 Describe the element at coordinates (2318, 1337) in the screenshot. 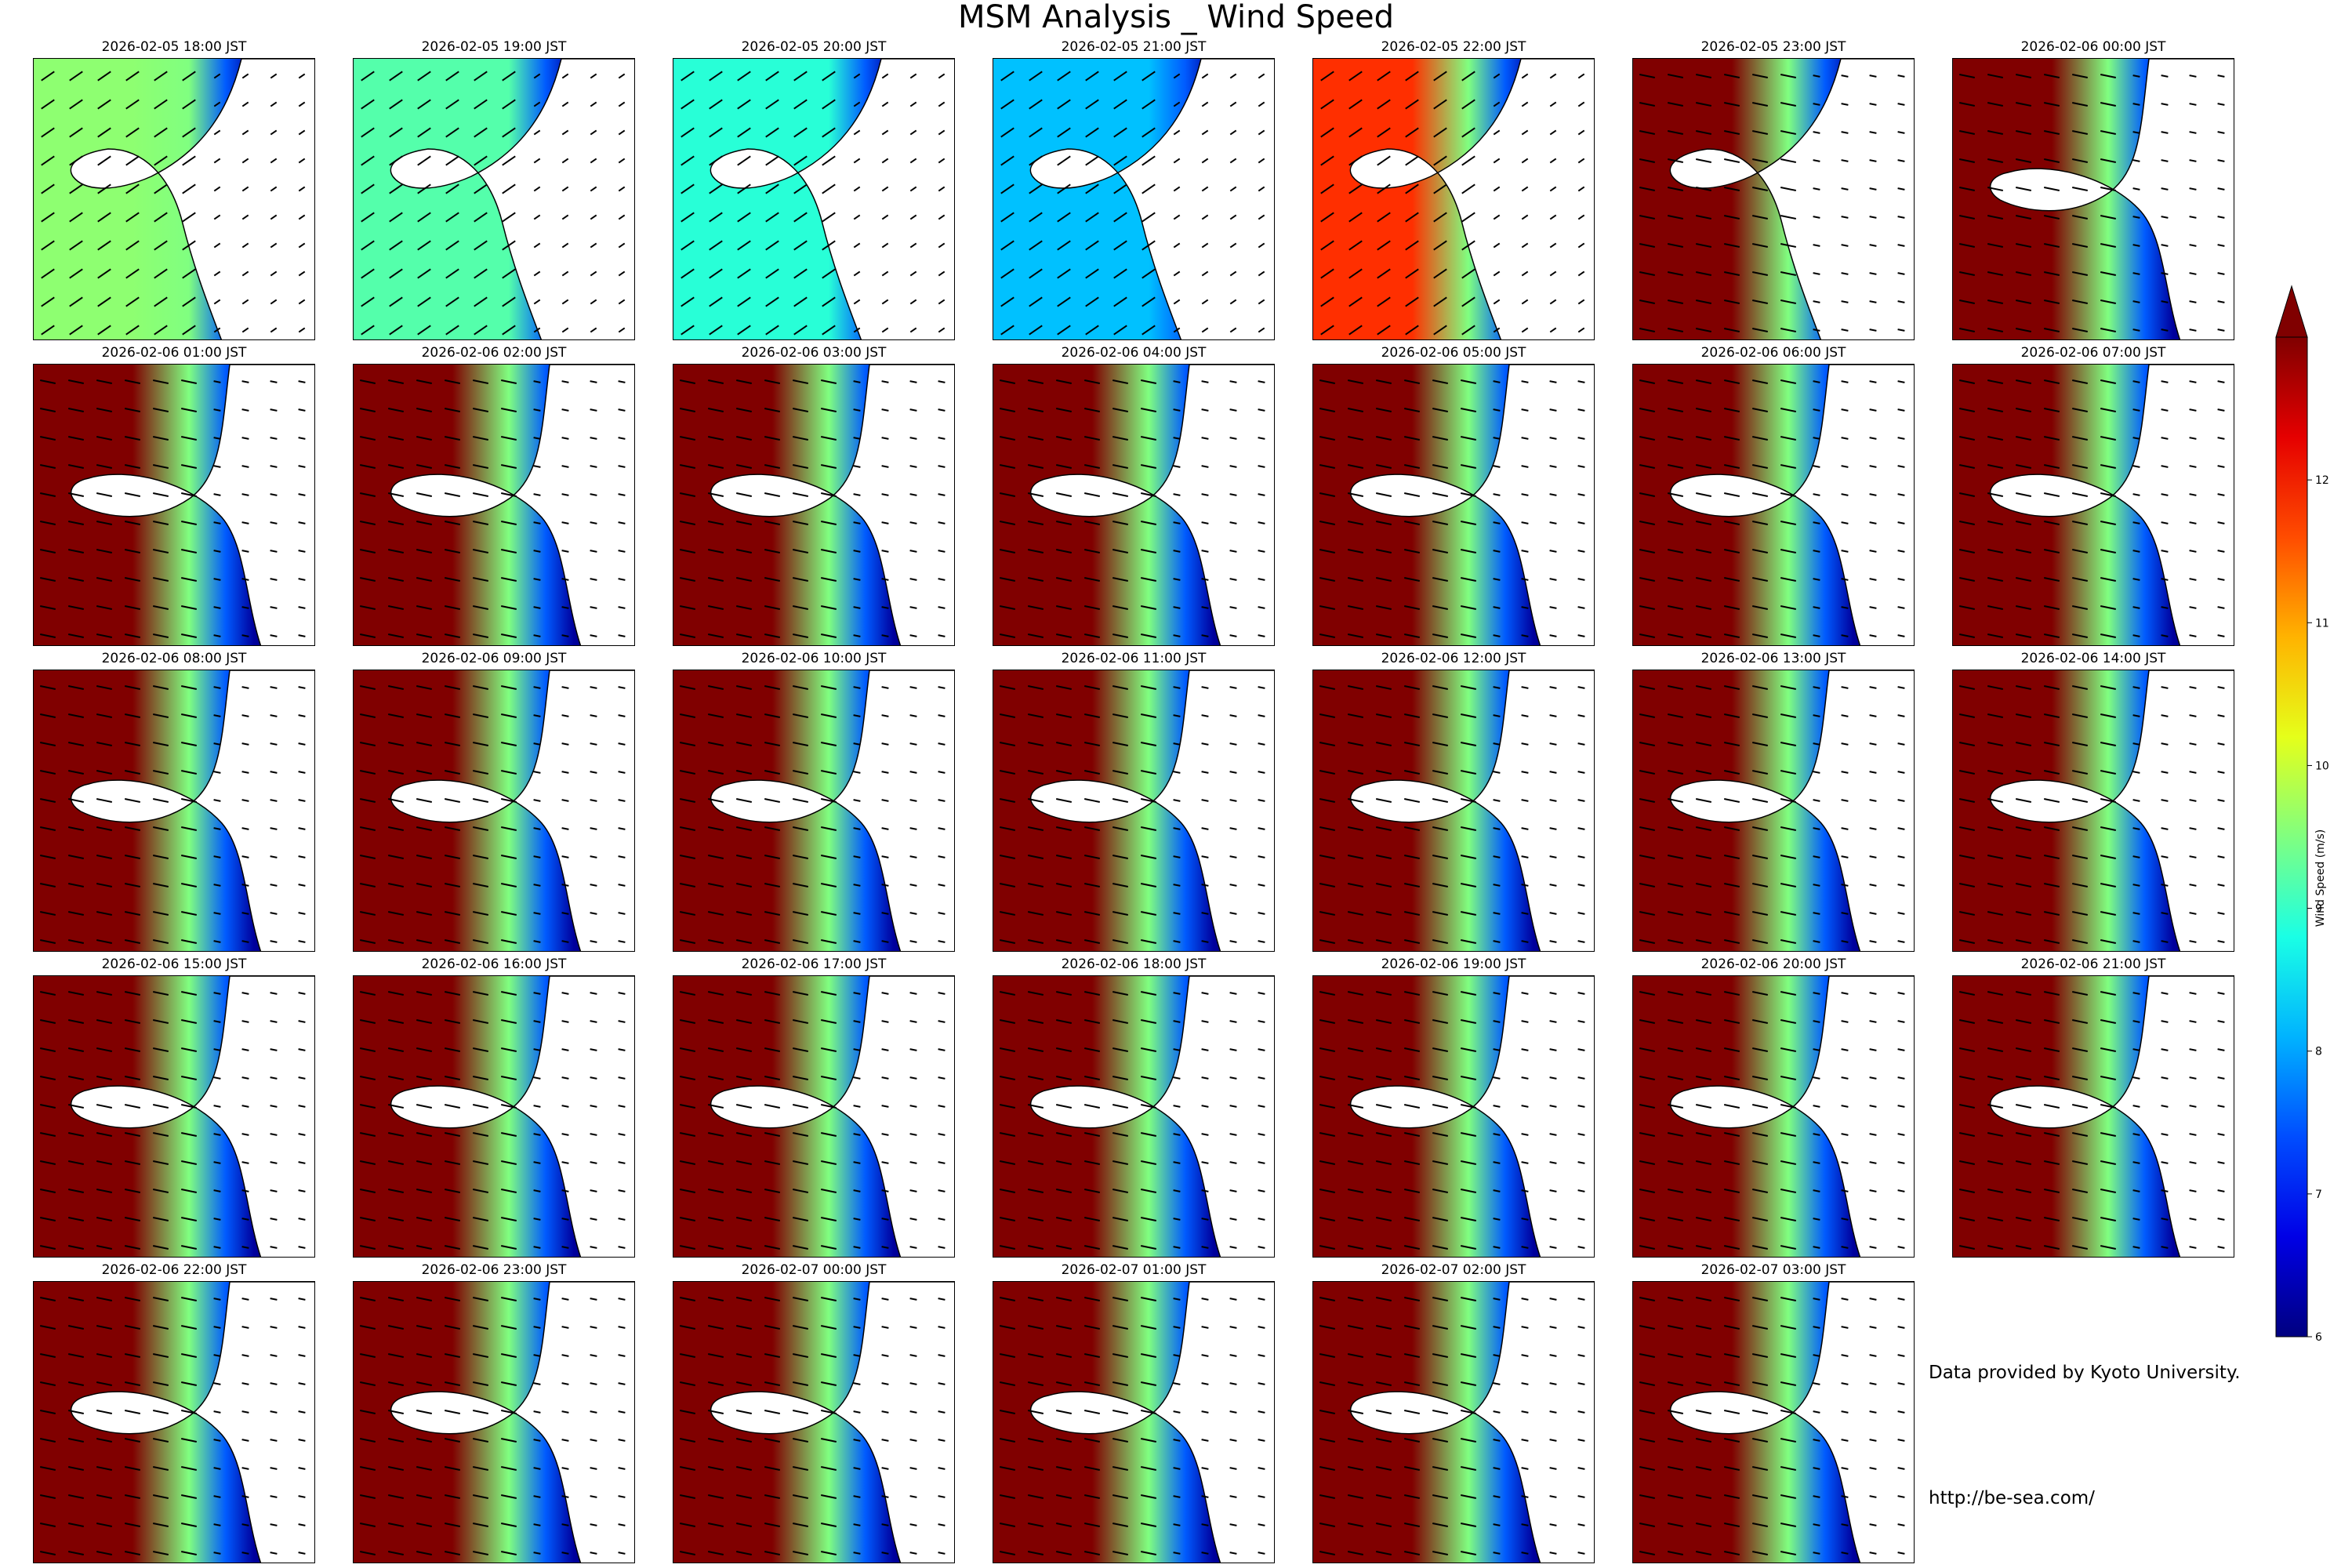

I see `colorbar-tick-label: 6` at that location.